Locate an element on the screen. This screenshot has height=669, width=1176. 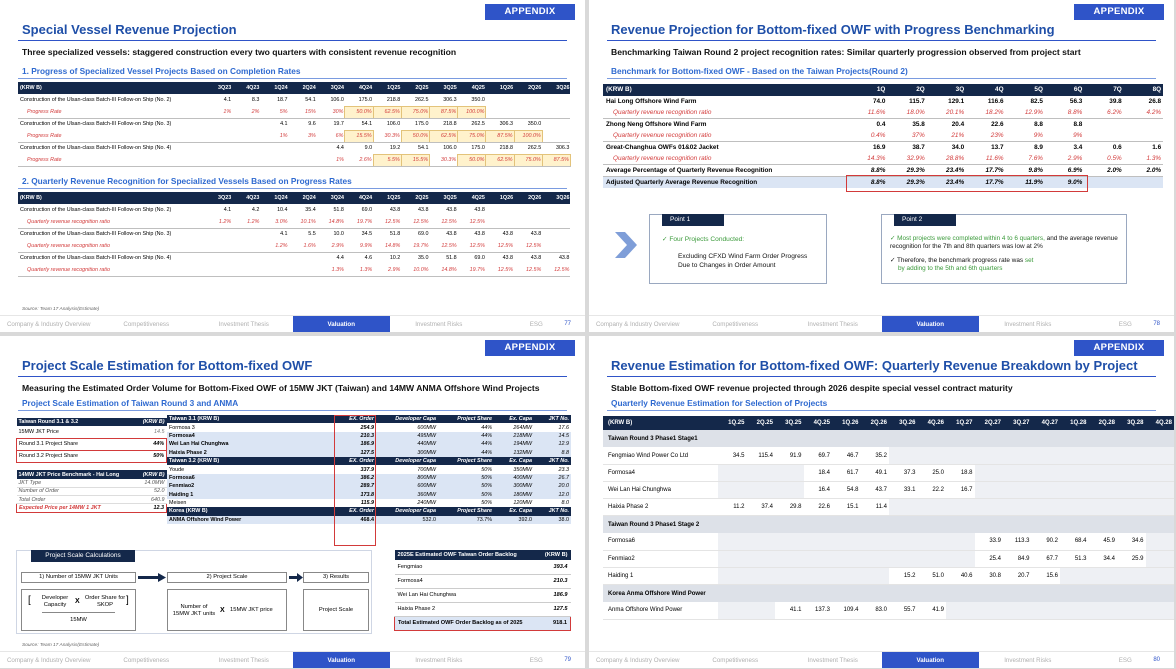
table-cell: 264MW is located at coordinates (522, 427).